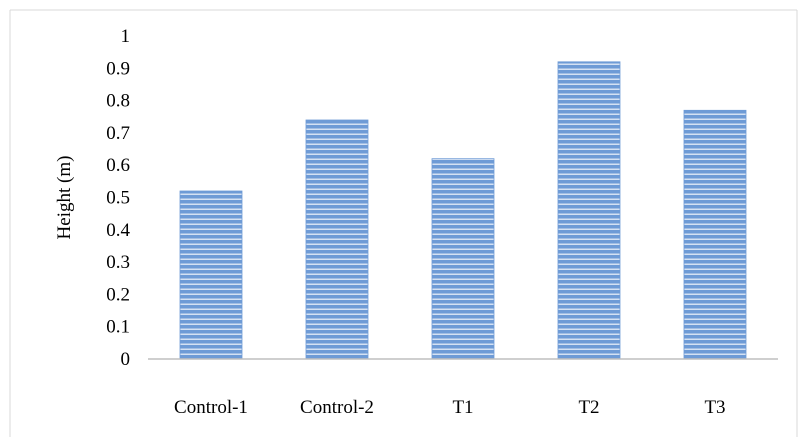 The image size is (798, 442). I want to click on x-tick-label: T1, so click(462, 407).